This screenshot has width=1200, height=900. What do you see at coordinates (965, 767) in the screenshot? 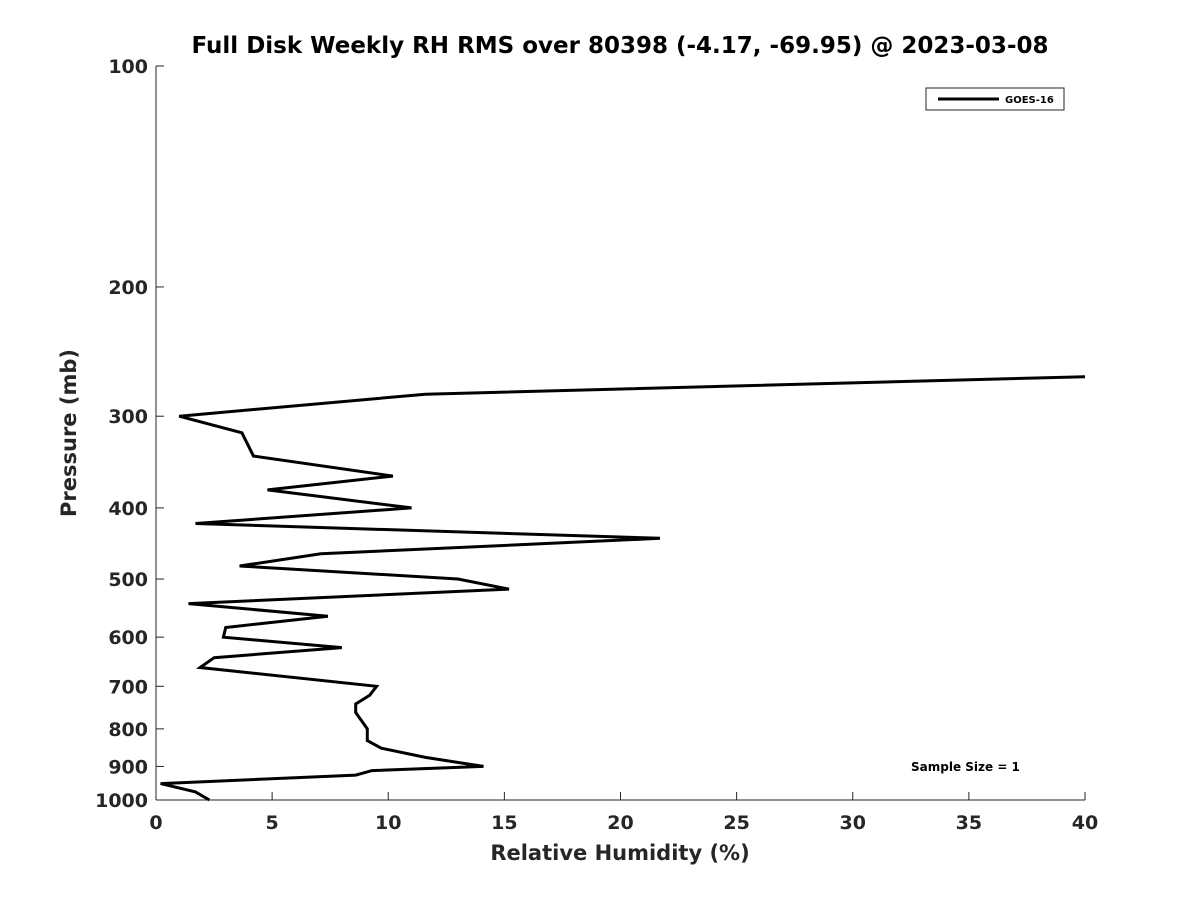
I see `sample-size-annotation: Sample Size = 1` at bounding box center [965, 767].